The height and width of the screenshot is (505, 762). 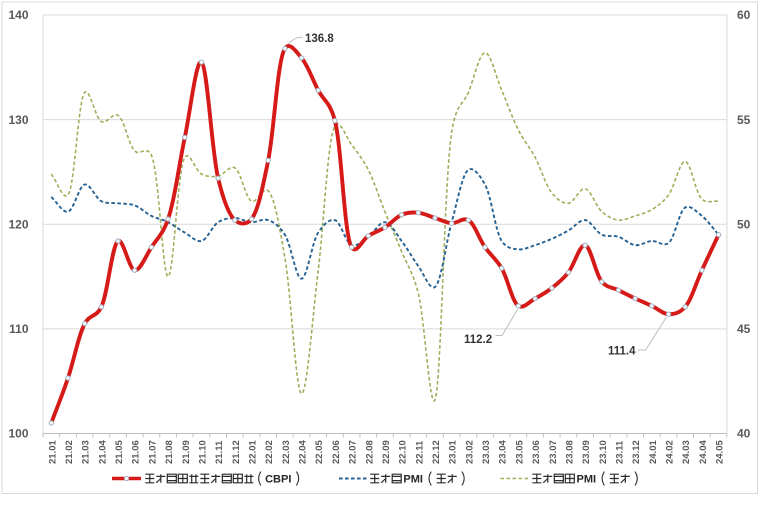 What do you see at coordinates (18, 120) in the screenshot?
I see `svg-text: 130` at bounding box center [18, 120].